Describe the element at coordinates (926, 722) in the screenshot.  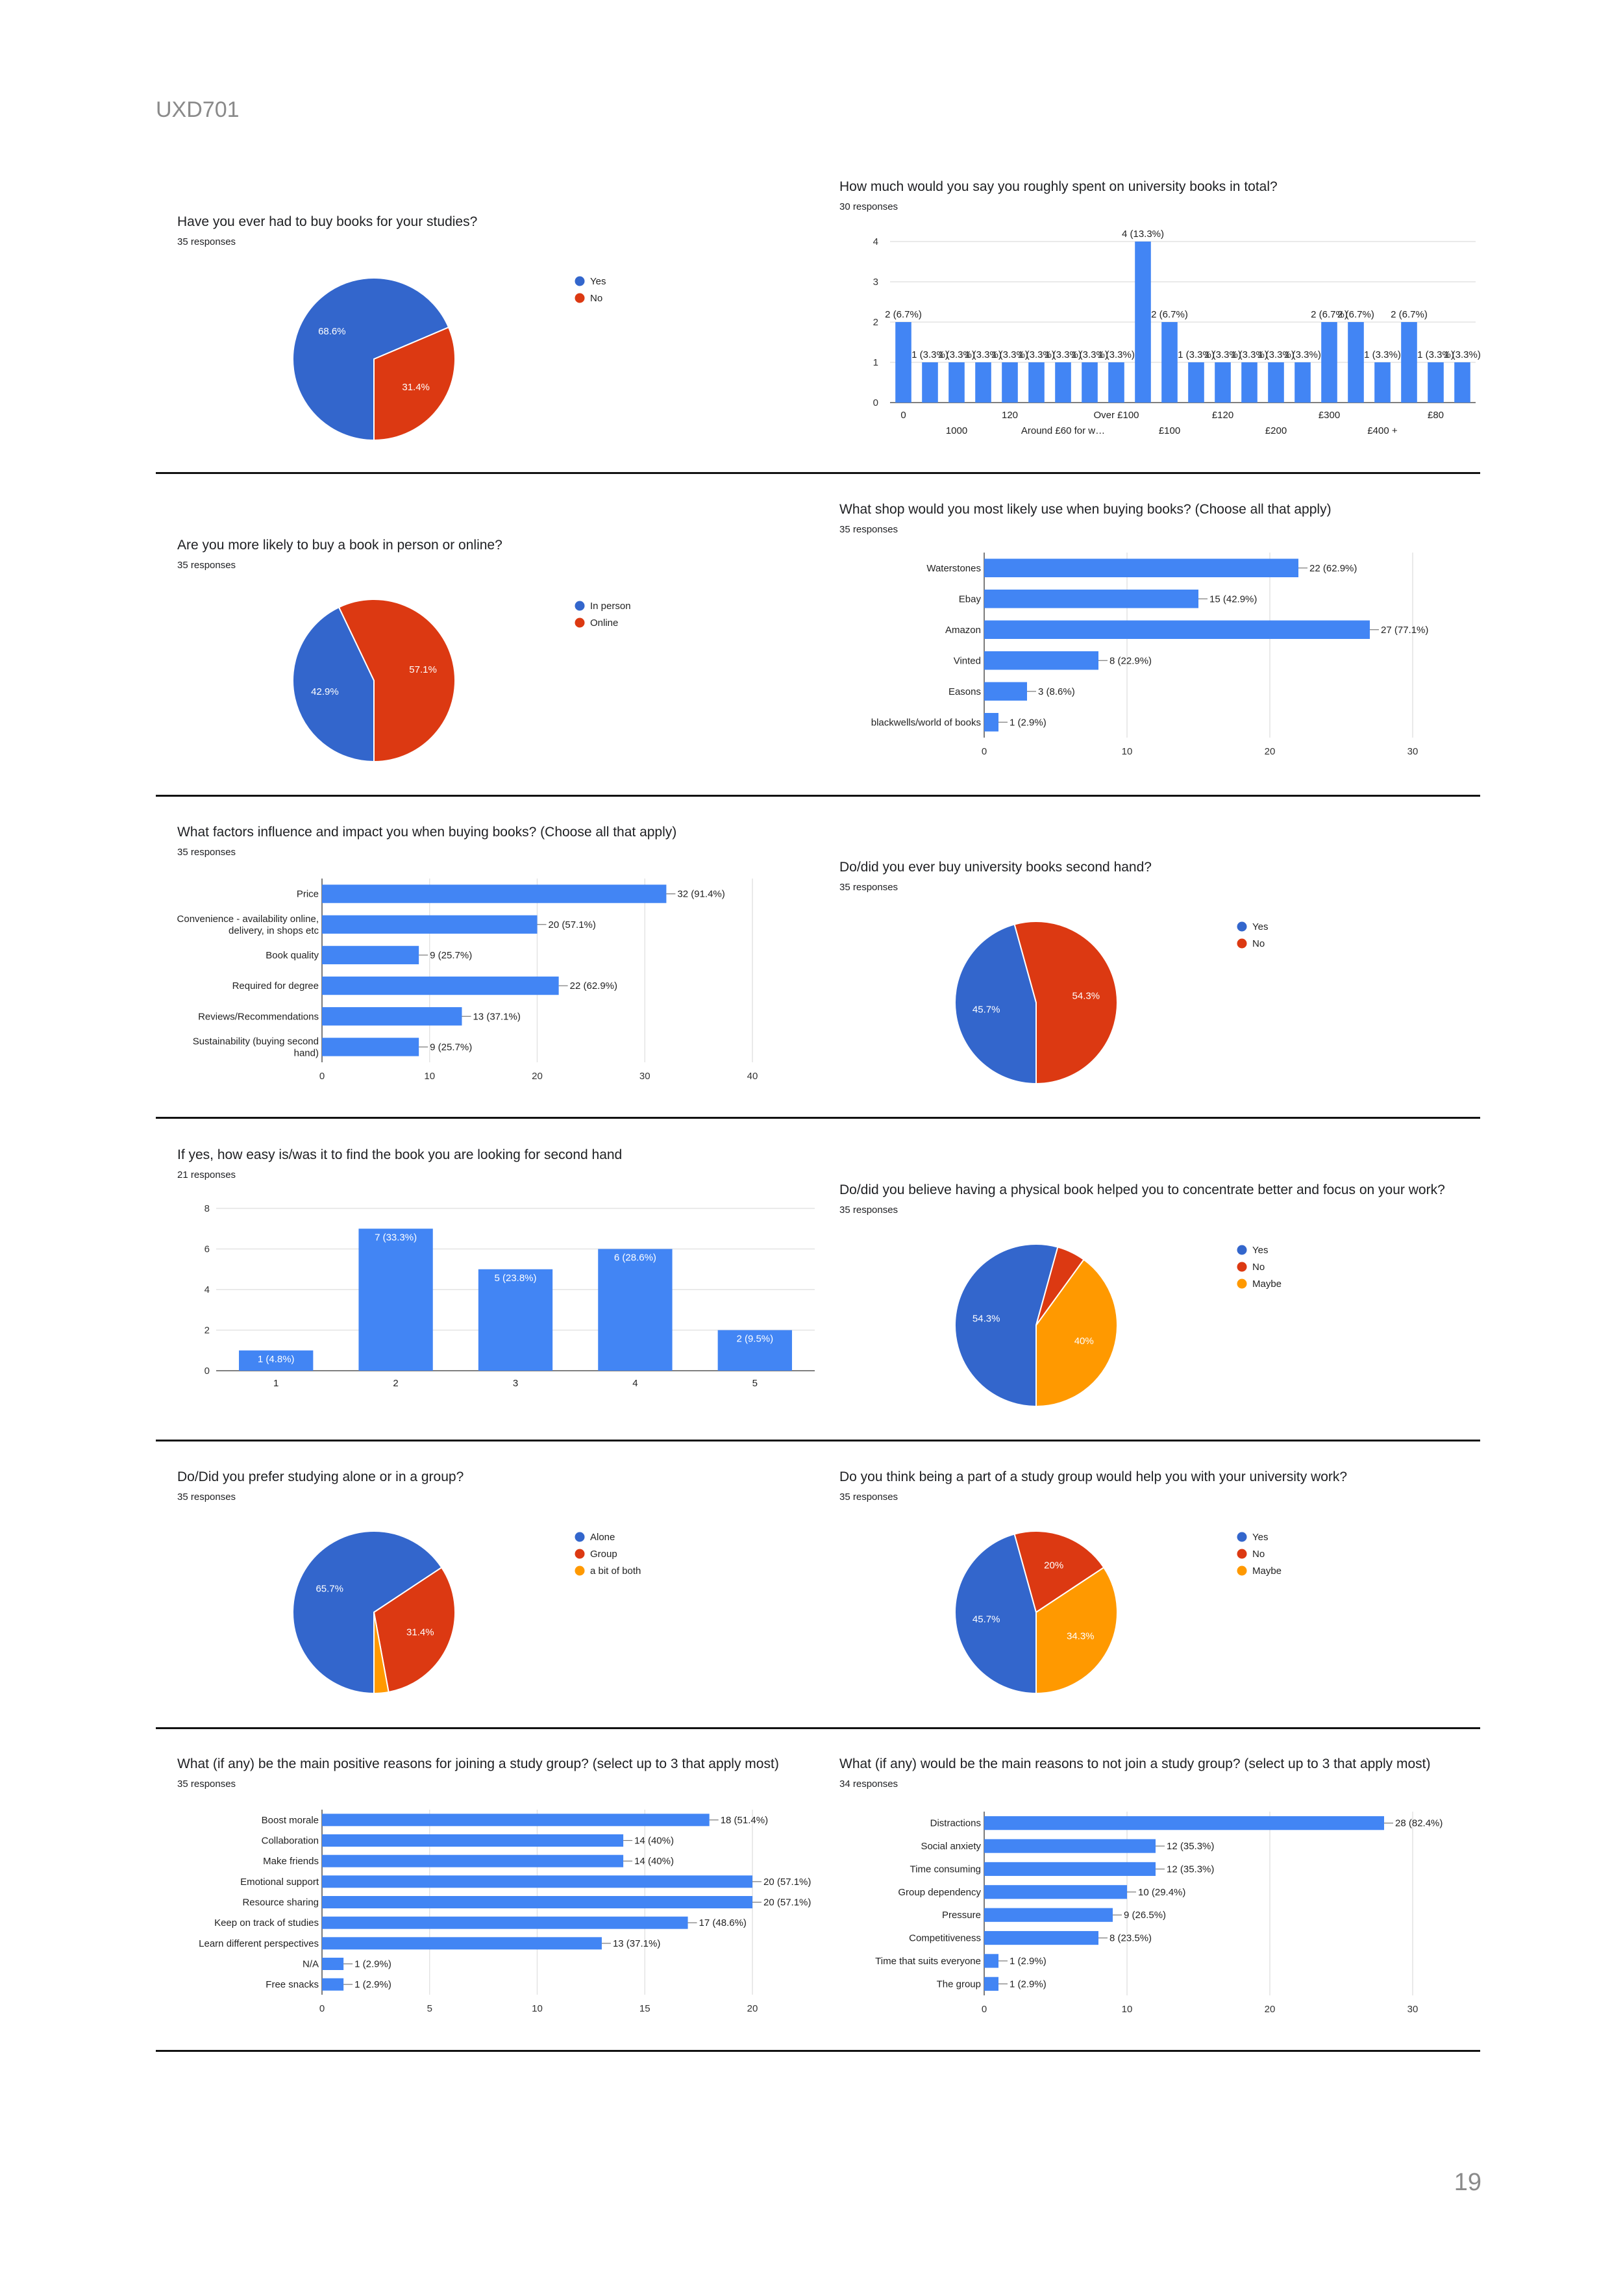
I see `category-label: blackwells/world of books` at that location.